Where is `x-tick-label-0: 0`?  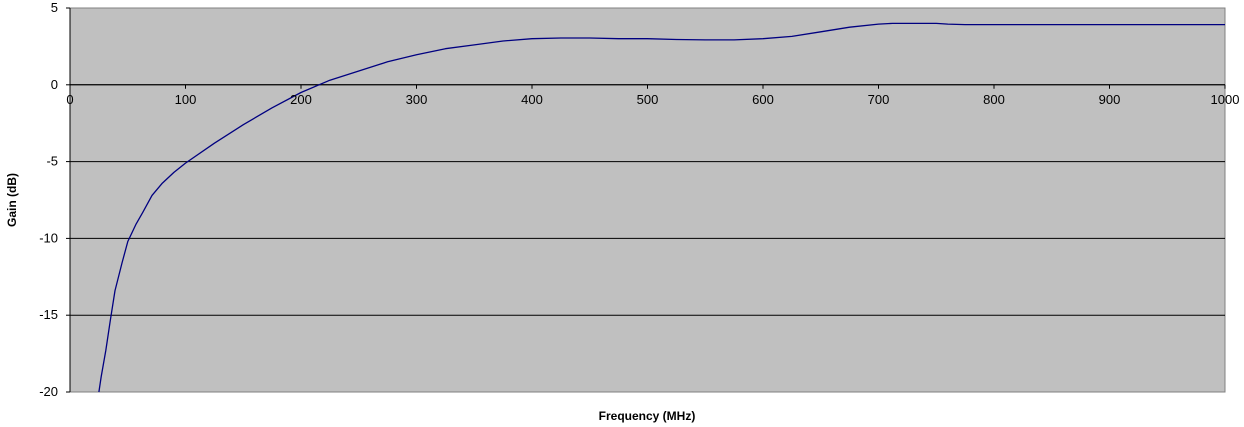
x-tick-label-0: 0 is located at coordinates (69, 99).